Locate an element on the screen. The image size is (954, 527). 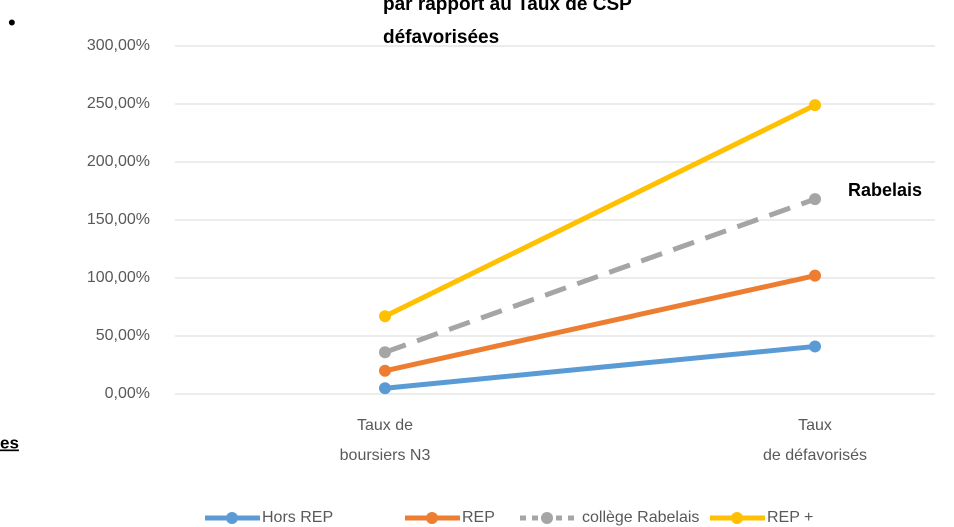
y-tick-label: 50,00% is located at coordinates (123, 335).